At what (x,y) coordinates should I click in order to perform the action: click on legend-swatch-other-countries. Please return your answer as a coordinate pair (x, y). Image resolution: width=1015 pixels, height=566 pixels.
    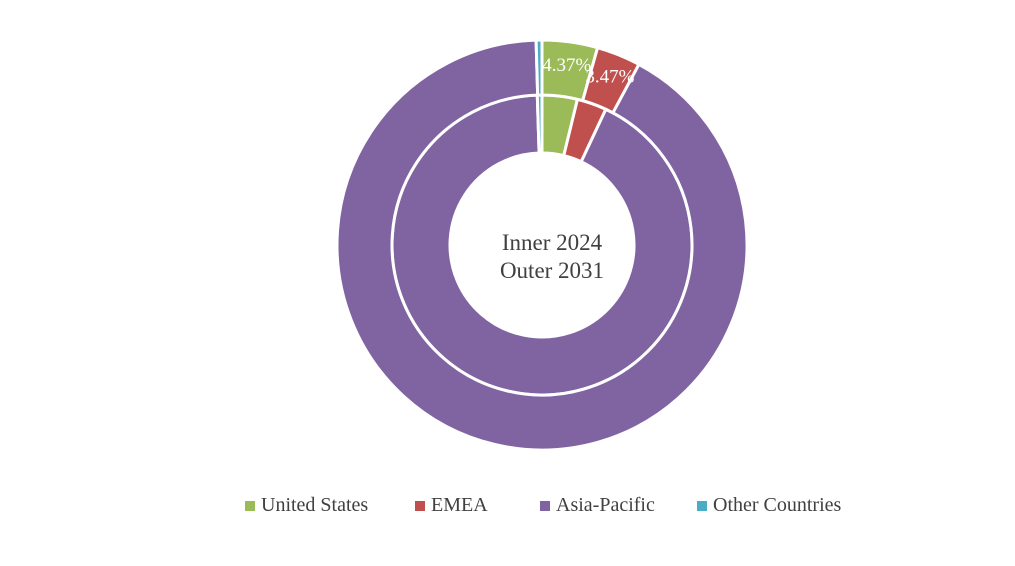
    Looking at the image, I should click on (702, 505).